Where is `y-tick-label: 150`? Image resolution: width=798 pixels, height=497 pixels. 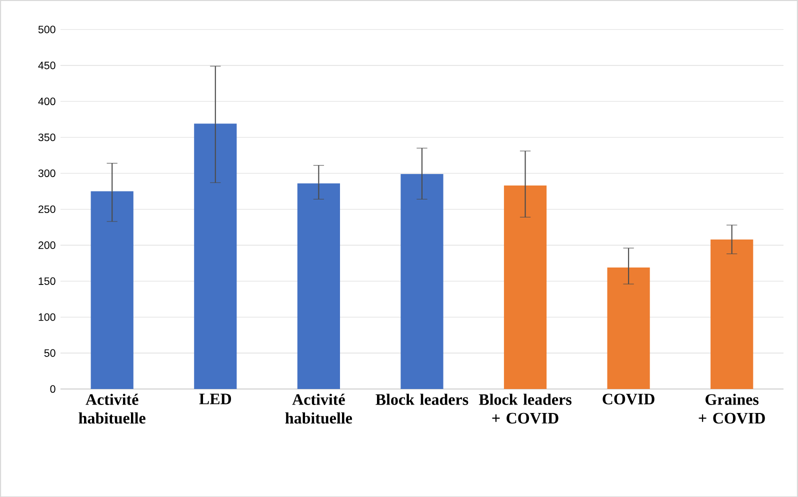
y-tick-label: 150 is located at coordinates (47, 281).